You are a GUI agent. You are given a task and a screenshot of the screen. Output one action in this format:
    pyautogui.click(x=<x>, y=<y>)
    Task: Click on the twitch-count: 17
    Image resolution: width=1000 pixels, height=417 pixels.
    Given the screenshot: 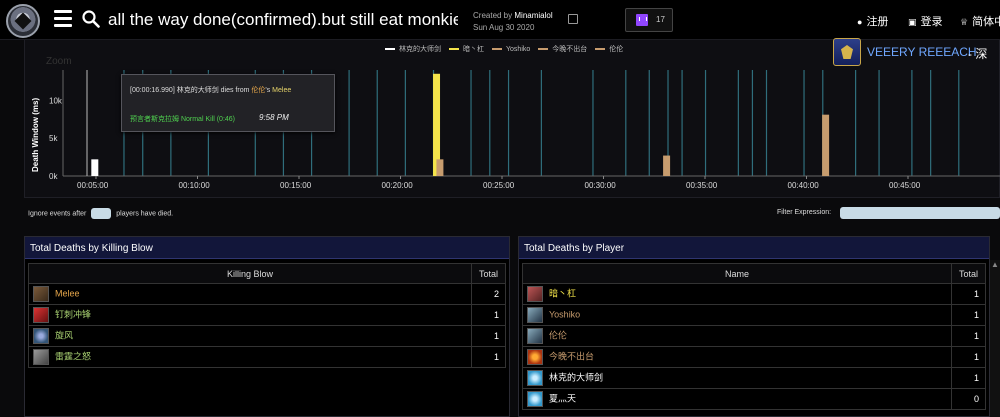 What is the action you would take?
    pyautogui.click(x=660, y=19)
    